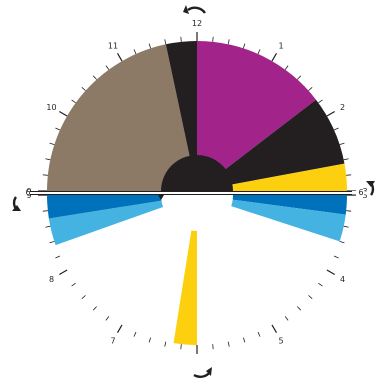 This screenshot has width=376, height=384. Describe the element at coordinates (272, 204) in the screenshot. I see `blue-sector-right` at that location.